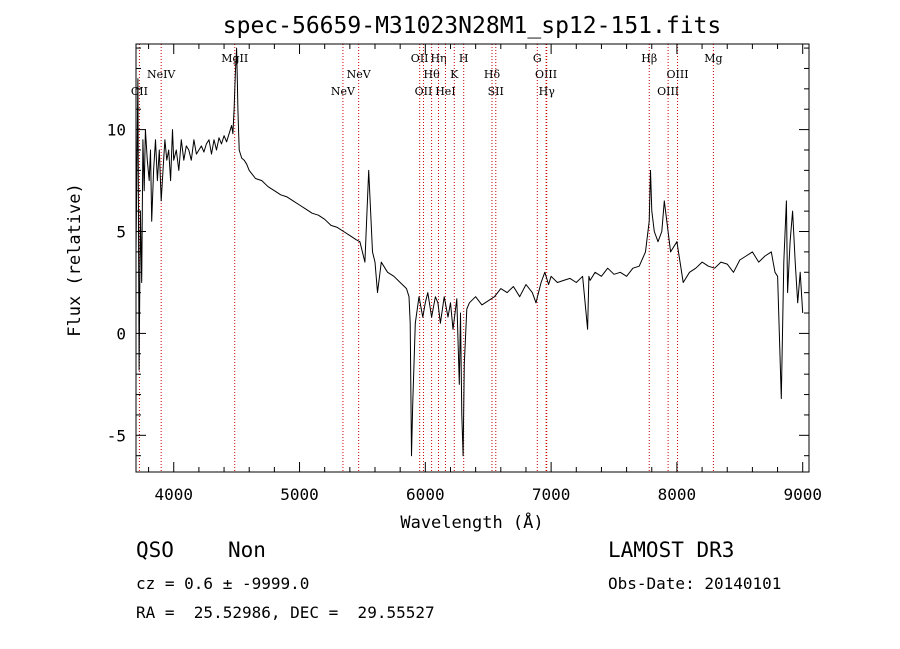 Image resolution: width=900 pixels, height=649 pixels. I want to click on line-marker-label: CII, so click(139, 91).